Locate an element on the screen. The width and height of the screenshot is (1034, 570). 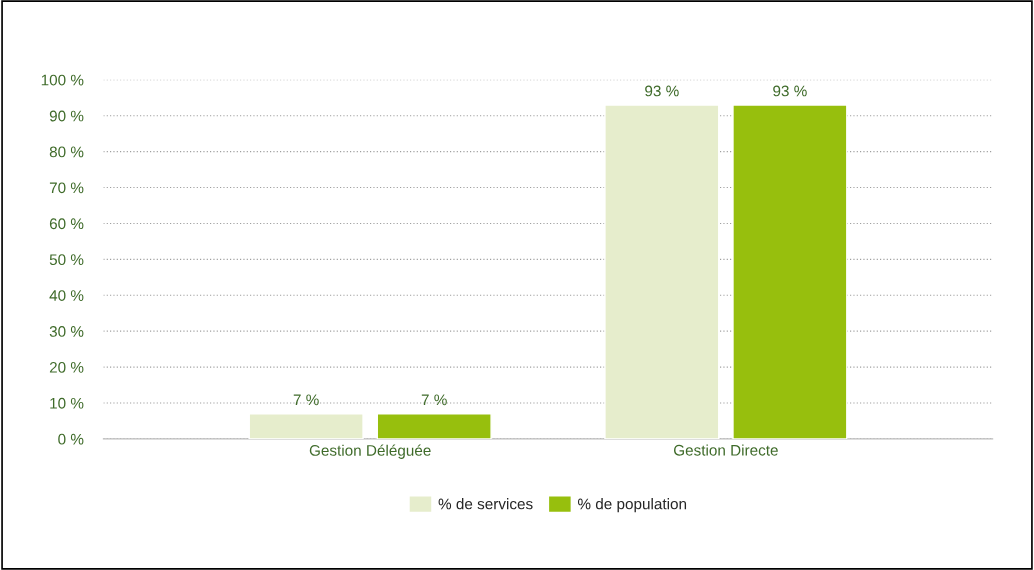
y-tick-label: 70 % is located at coordinates (66, 188).